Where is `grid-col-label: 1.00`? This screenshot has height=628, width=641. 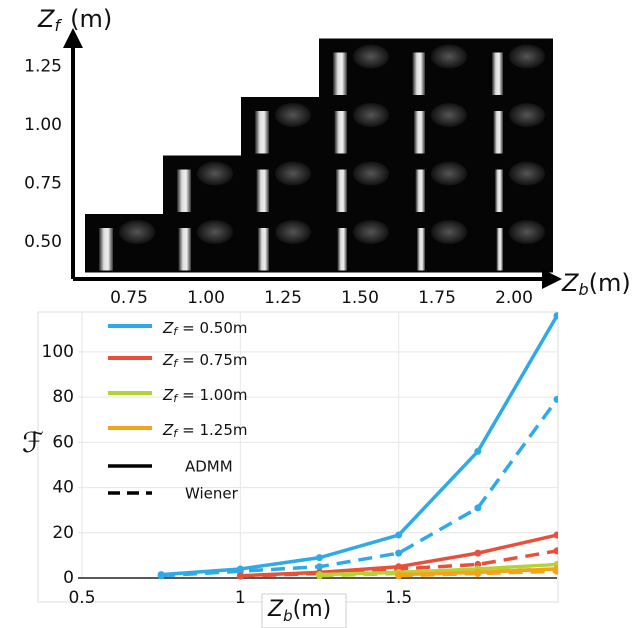 grid-col-label: 1.00 is located at coordinates (206, 298).